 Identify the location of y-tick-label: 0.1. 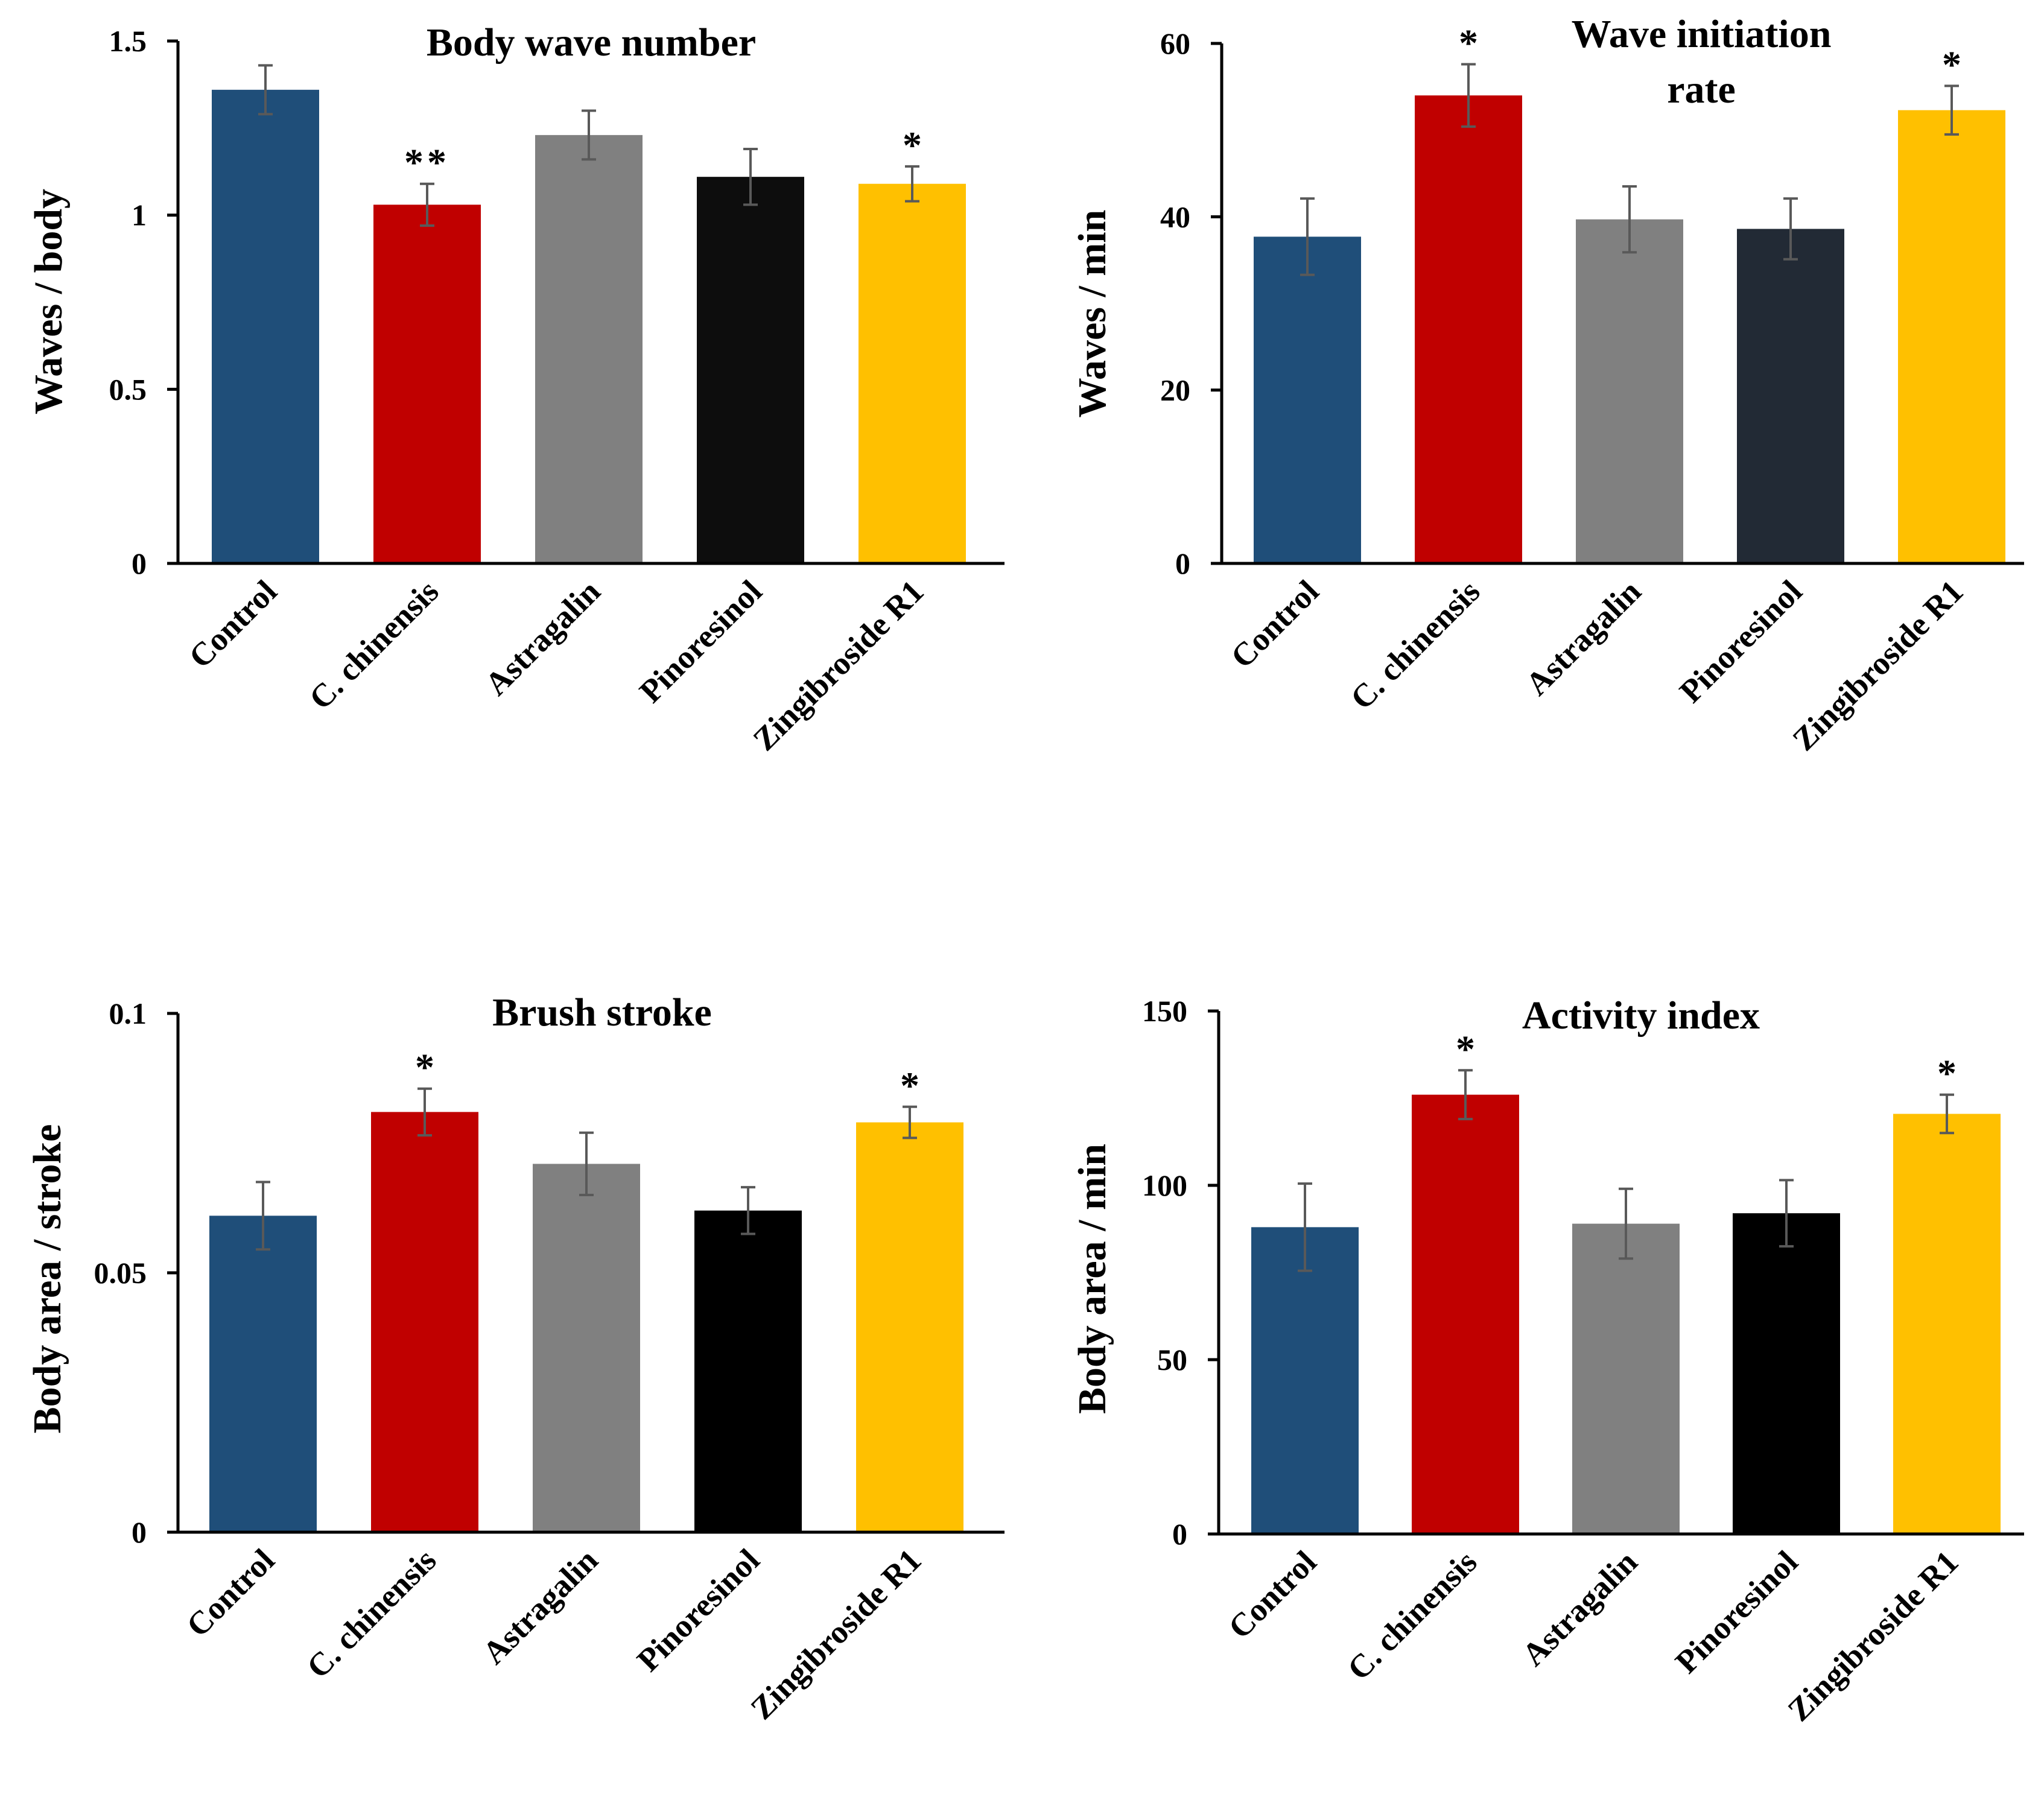
(128, 1014).